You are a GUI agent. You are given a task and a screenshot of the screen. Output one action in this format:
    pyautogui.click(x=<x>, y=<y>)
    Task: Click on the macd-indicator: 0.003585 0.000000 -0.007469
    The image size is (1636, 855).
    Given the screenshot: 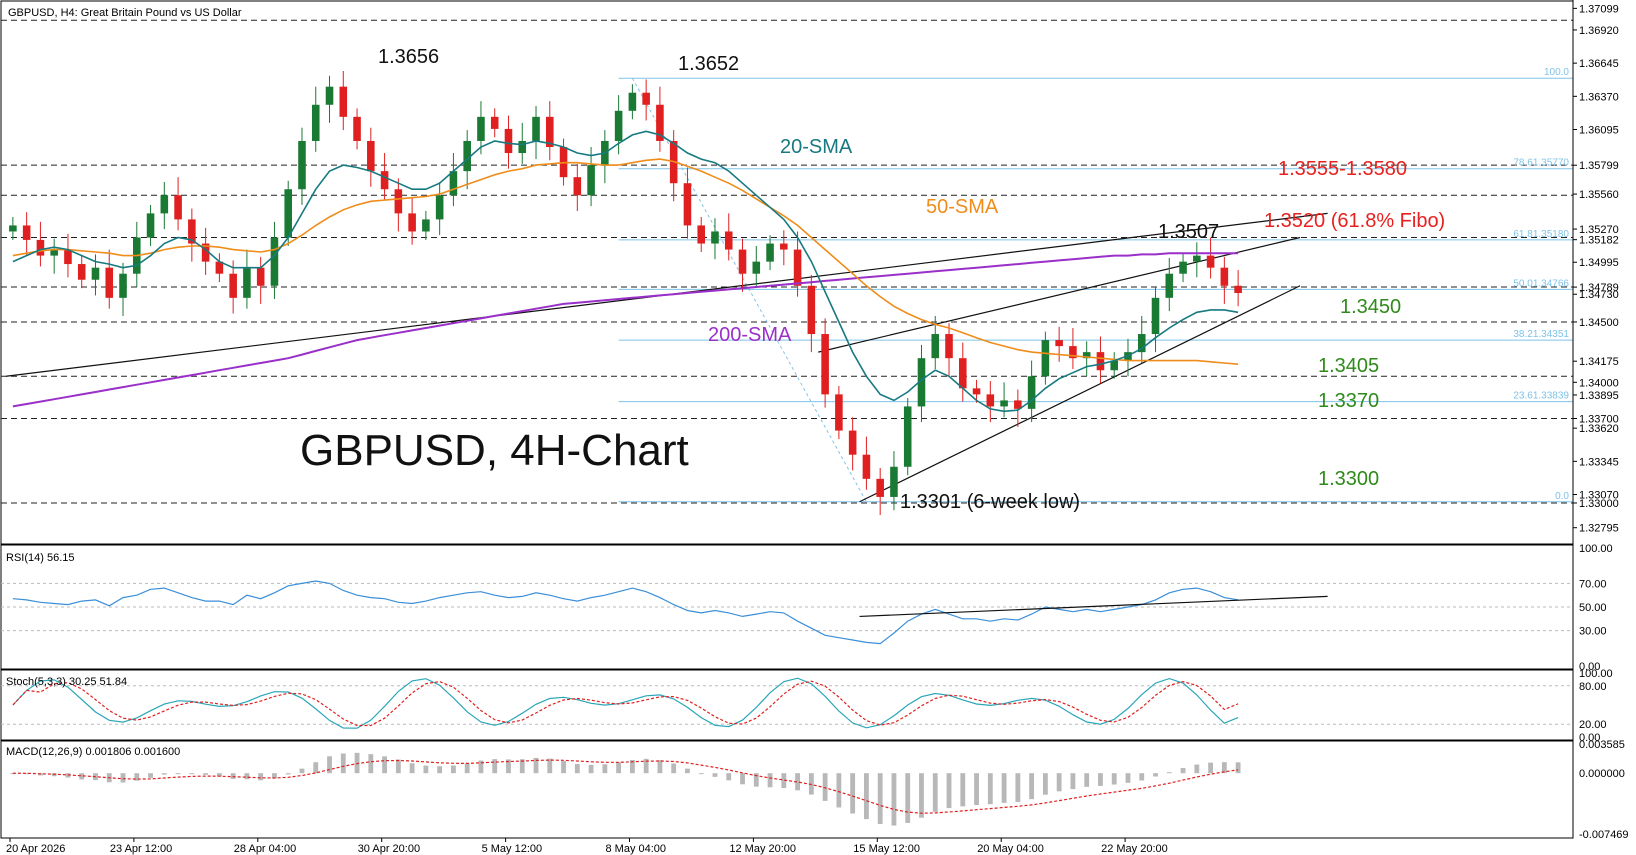 What is the action you would take?
    pyautogui.click(x=819, y=790)
    